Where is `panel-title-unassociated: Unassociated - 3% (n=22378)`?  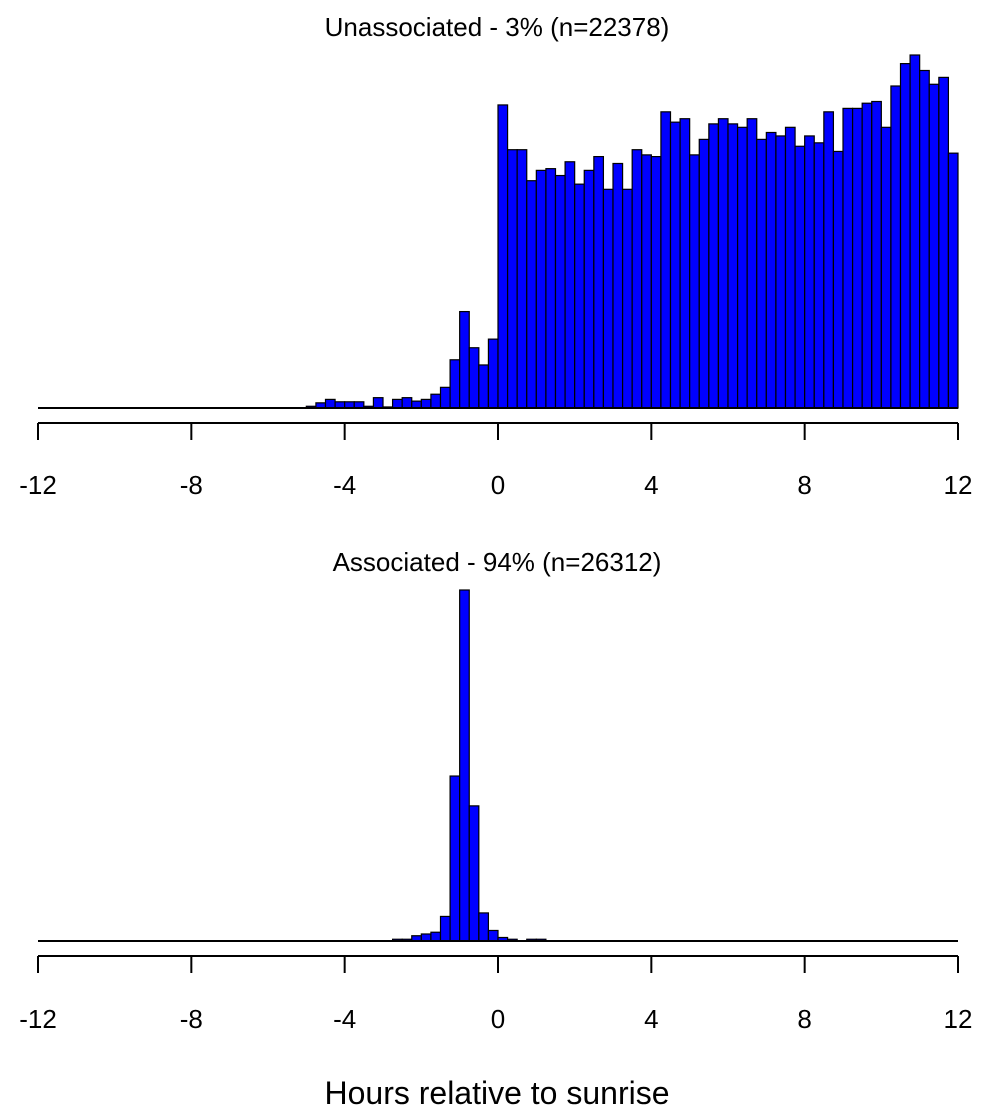
panel-title-unassociated: Unassociated - 3% (n=22378) is located at coordinates (497, 27).